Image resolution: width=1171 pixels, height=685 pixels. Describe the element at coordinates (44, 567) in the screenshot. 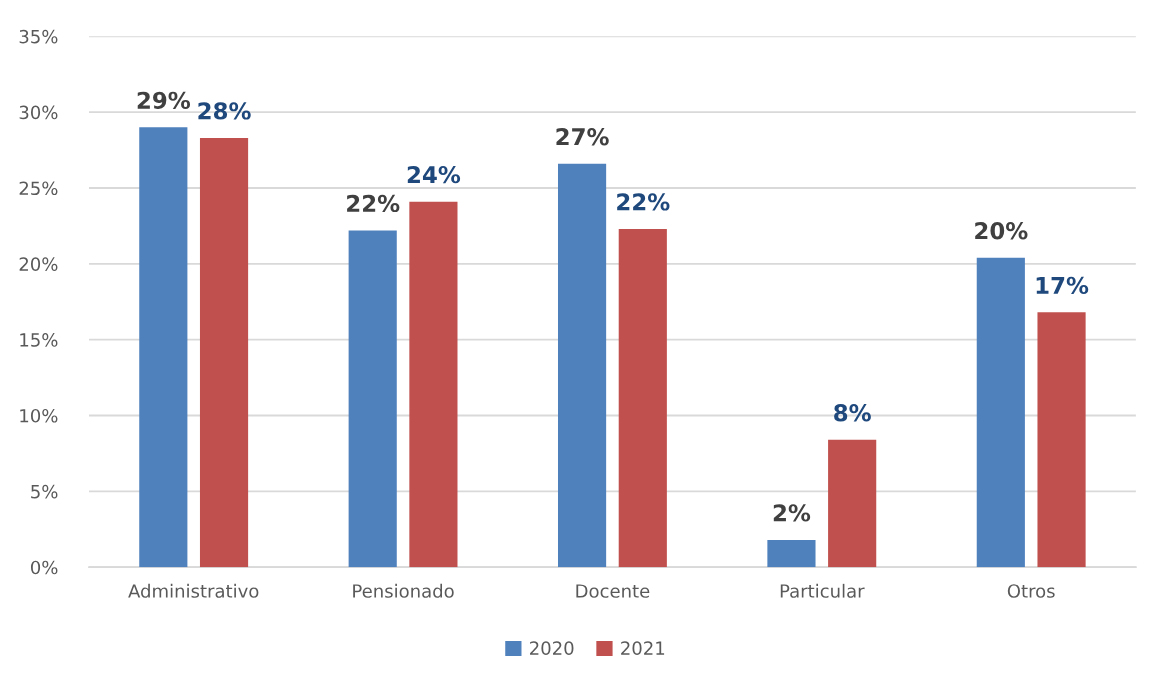

I see `y-tick-label: 0%` at that location.